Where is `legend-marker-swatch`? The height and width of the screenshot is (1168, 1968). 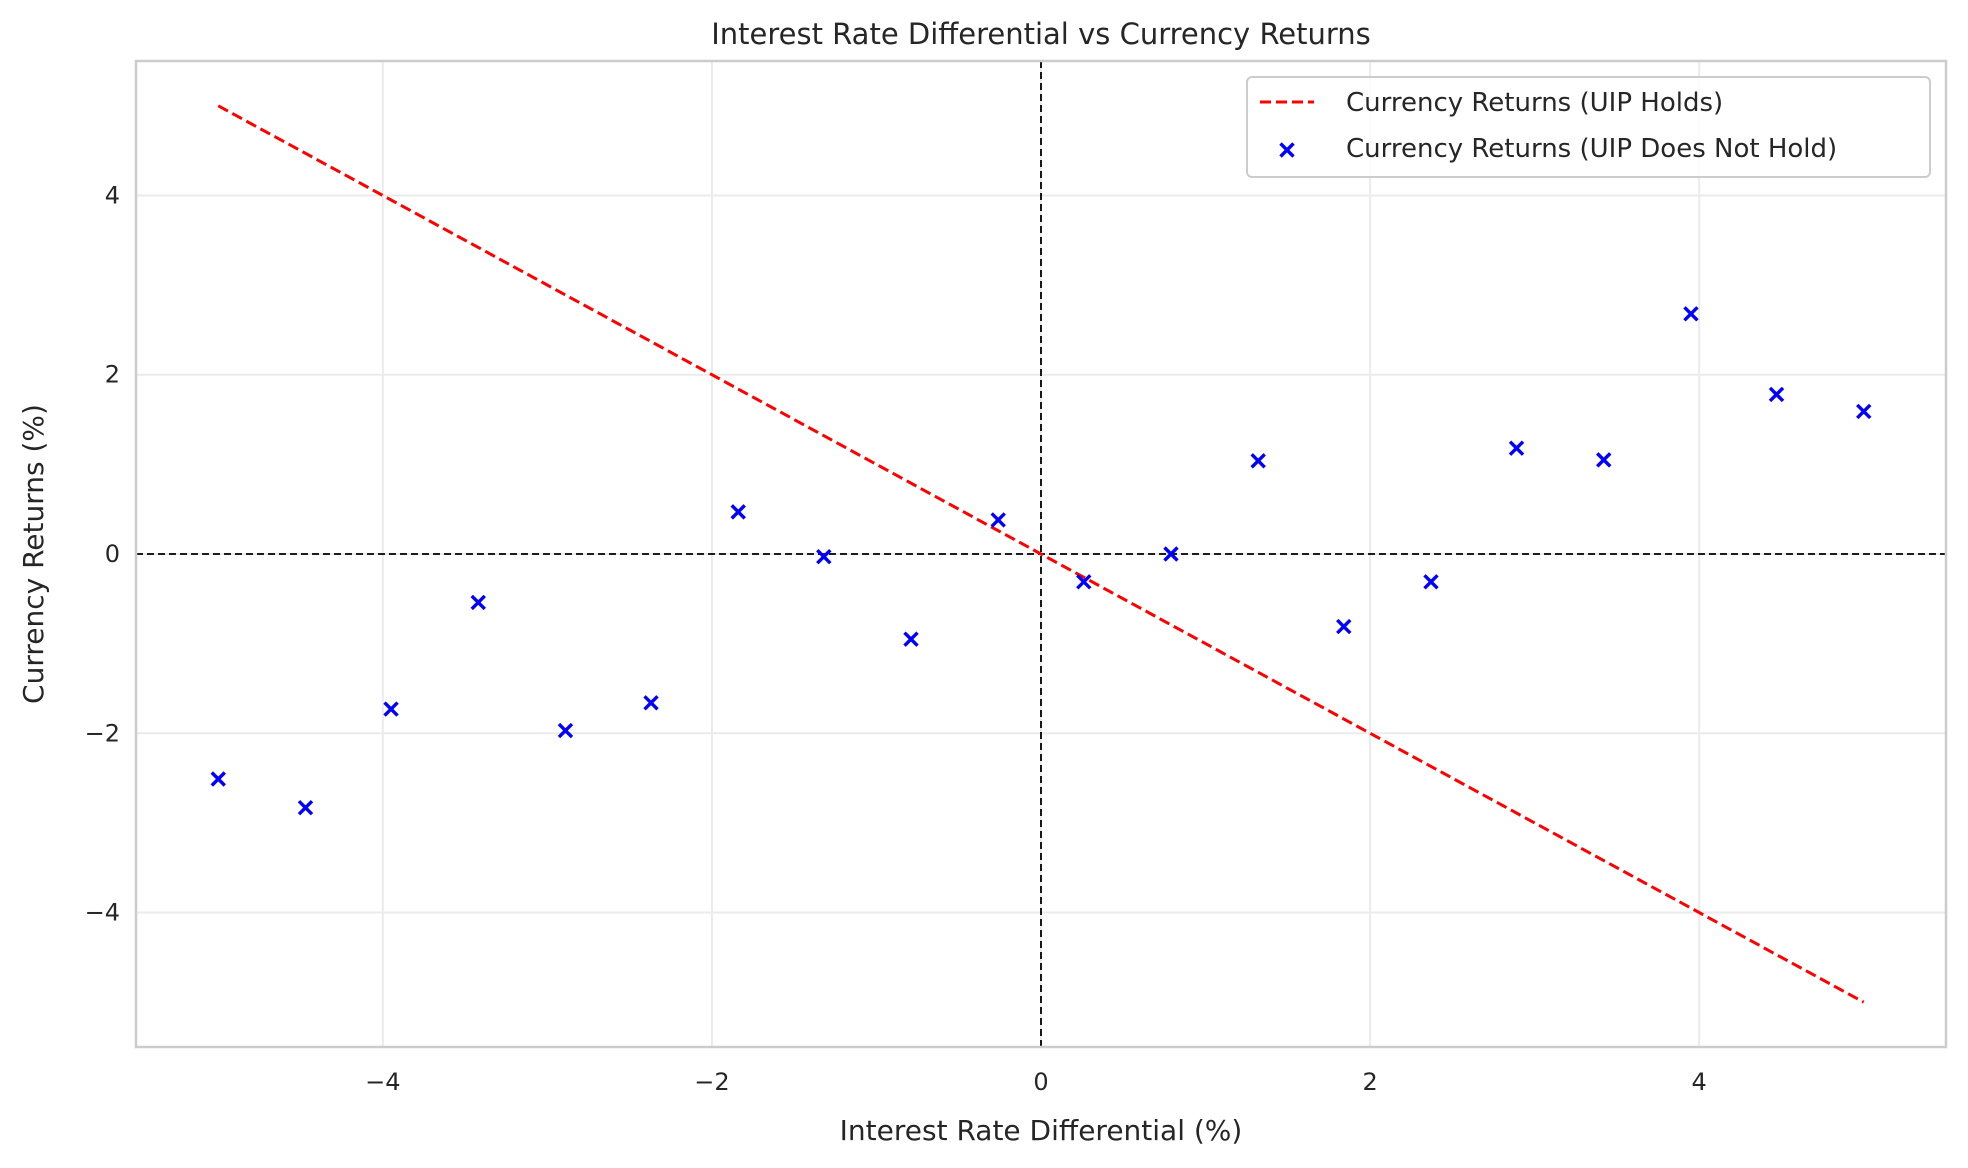 legend-marker-swatch is located at coordinates (1287, 150).